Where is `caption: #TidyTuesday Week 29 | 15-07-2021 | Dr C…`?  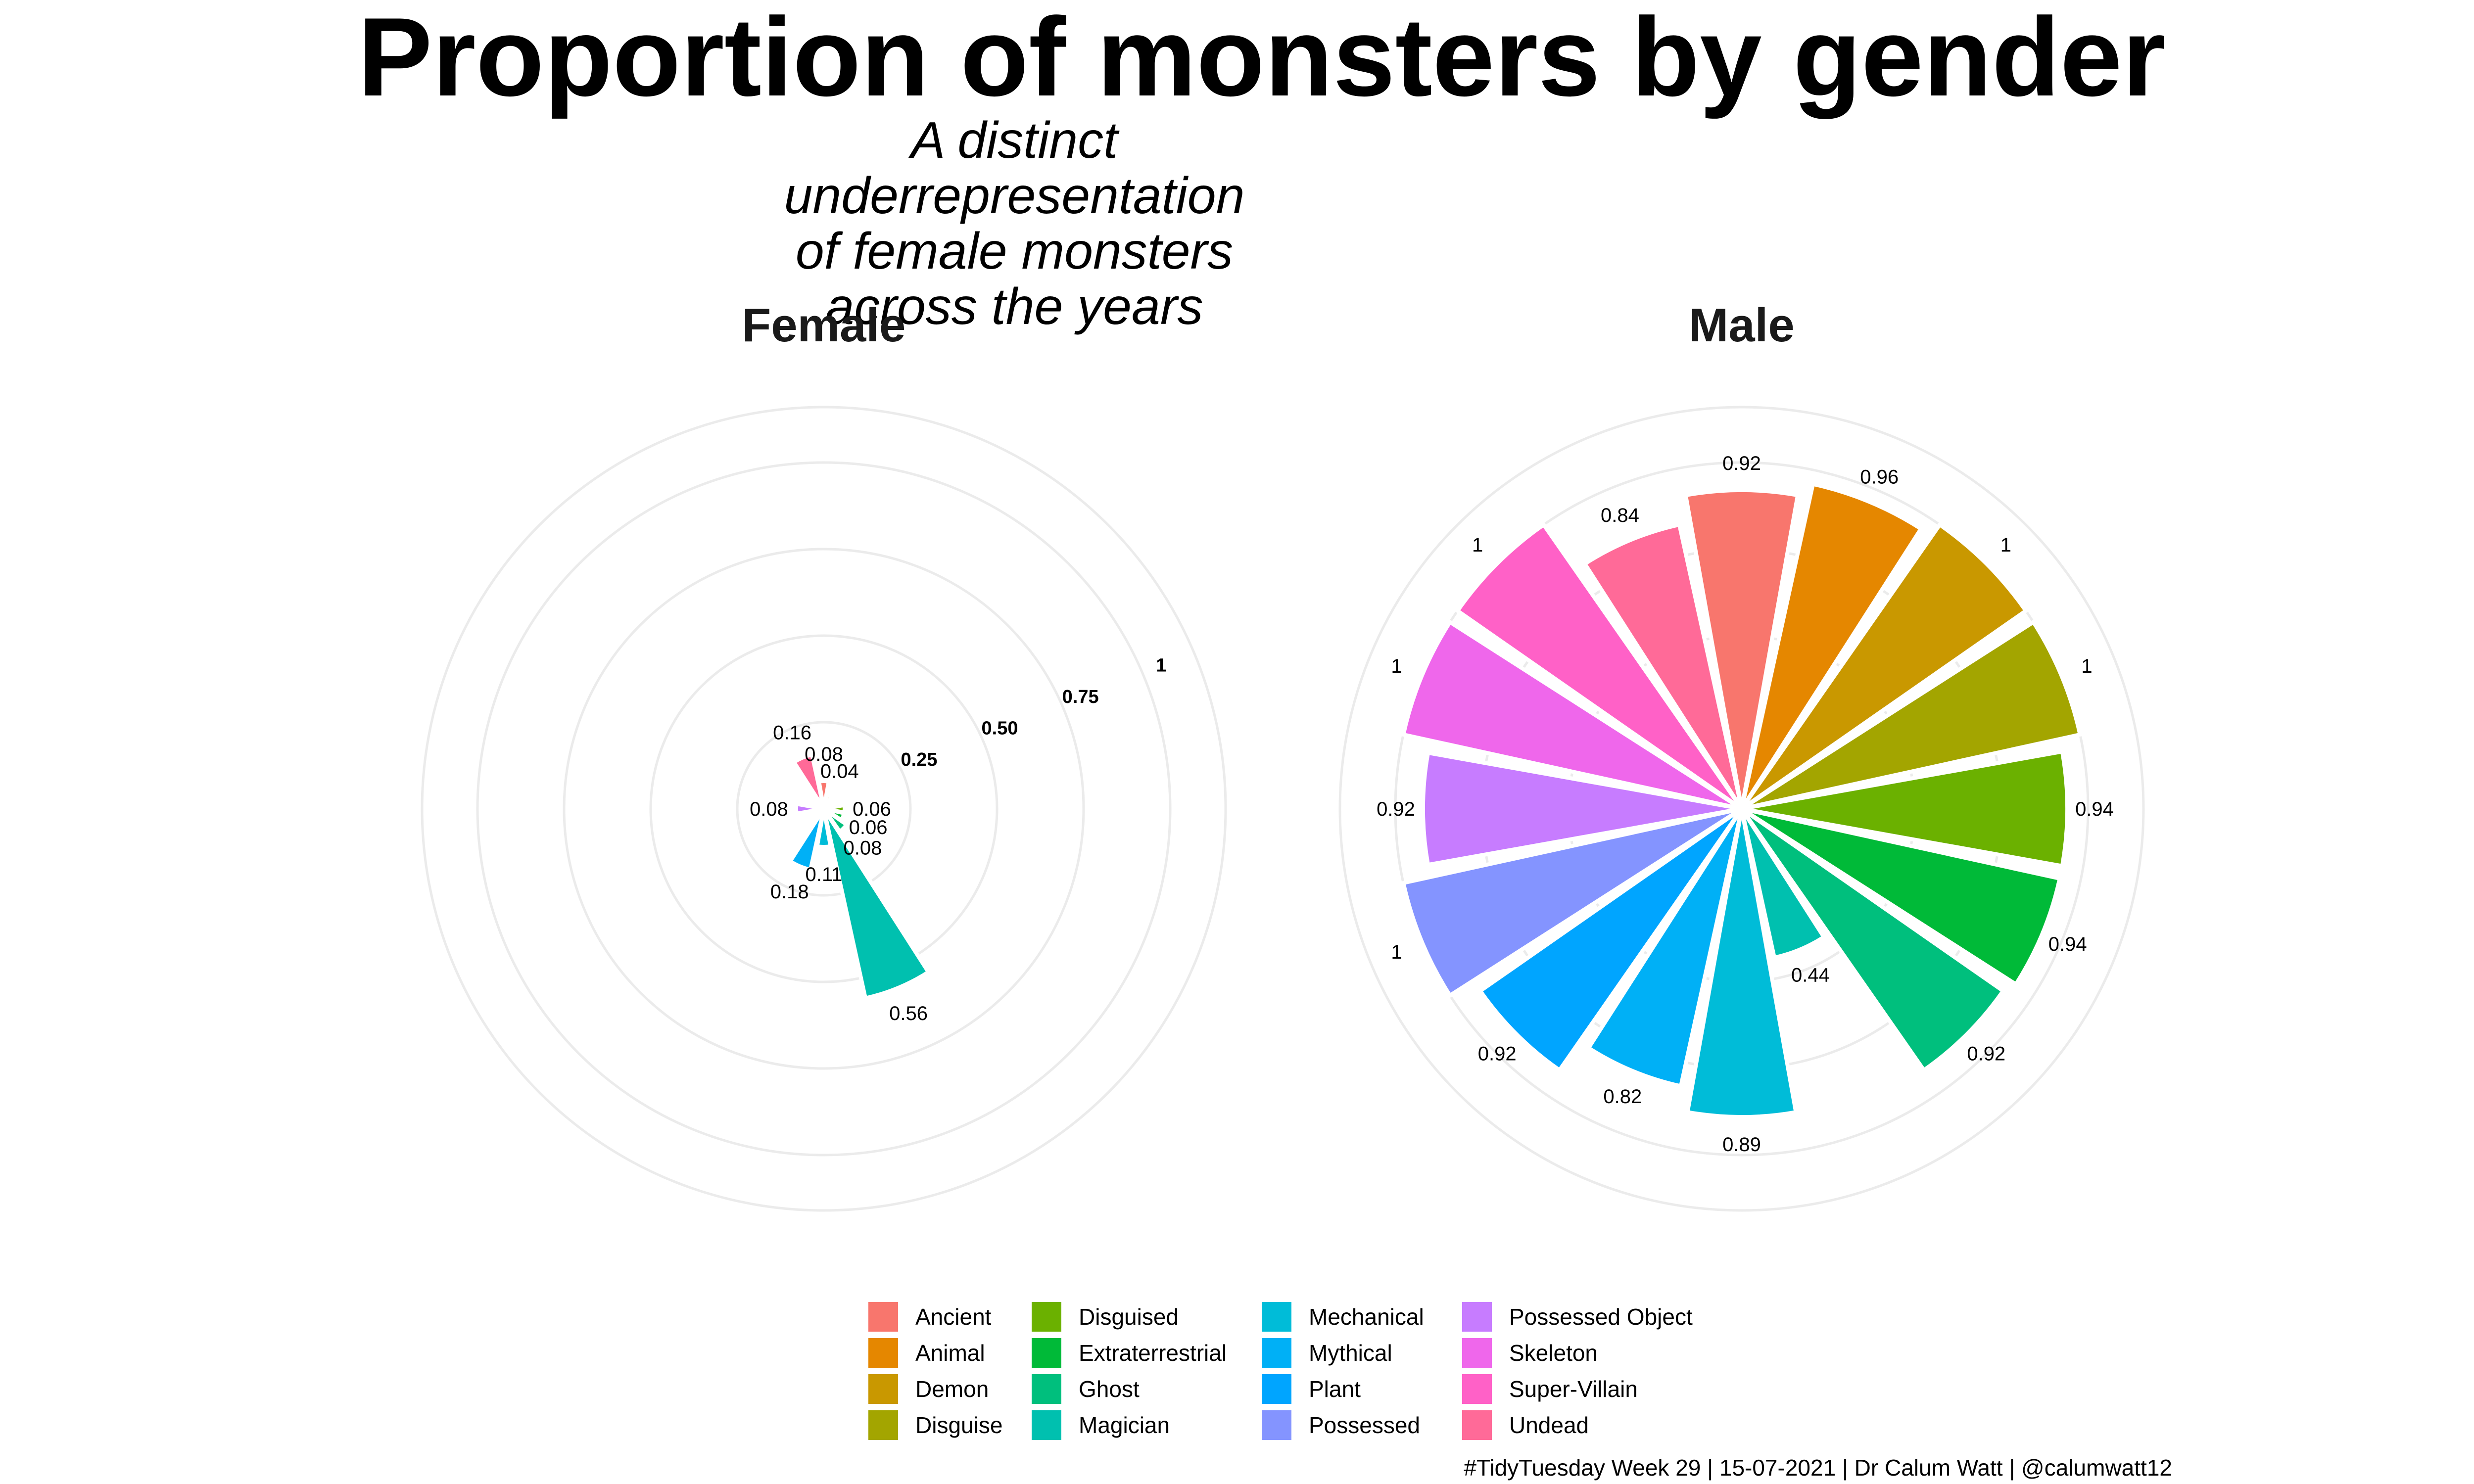 caption: #TidyTuesday Week 29 | 15-07-2021 | Dr C… is located at coordinates (1818, 1468).